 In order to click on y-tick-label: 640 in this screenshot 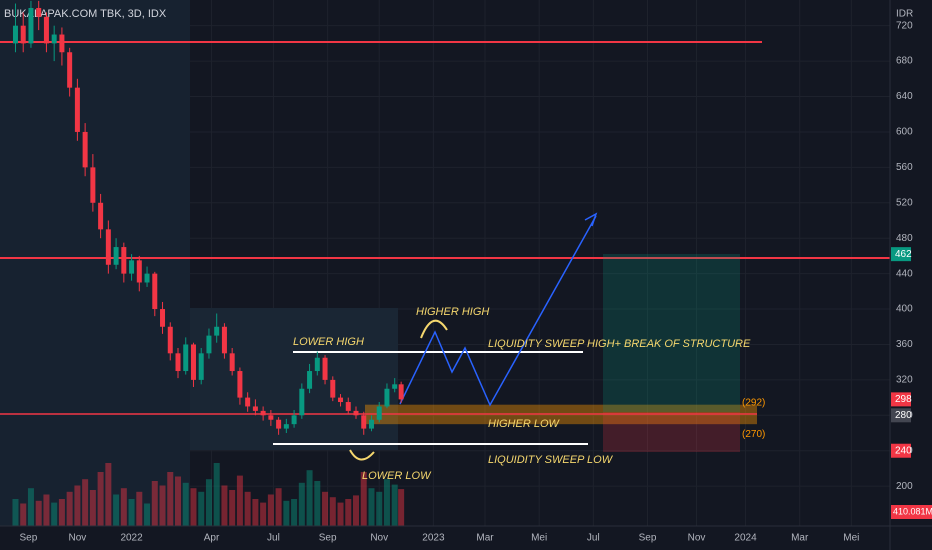, I will do `click(904, 96)`.